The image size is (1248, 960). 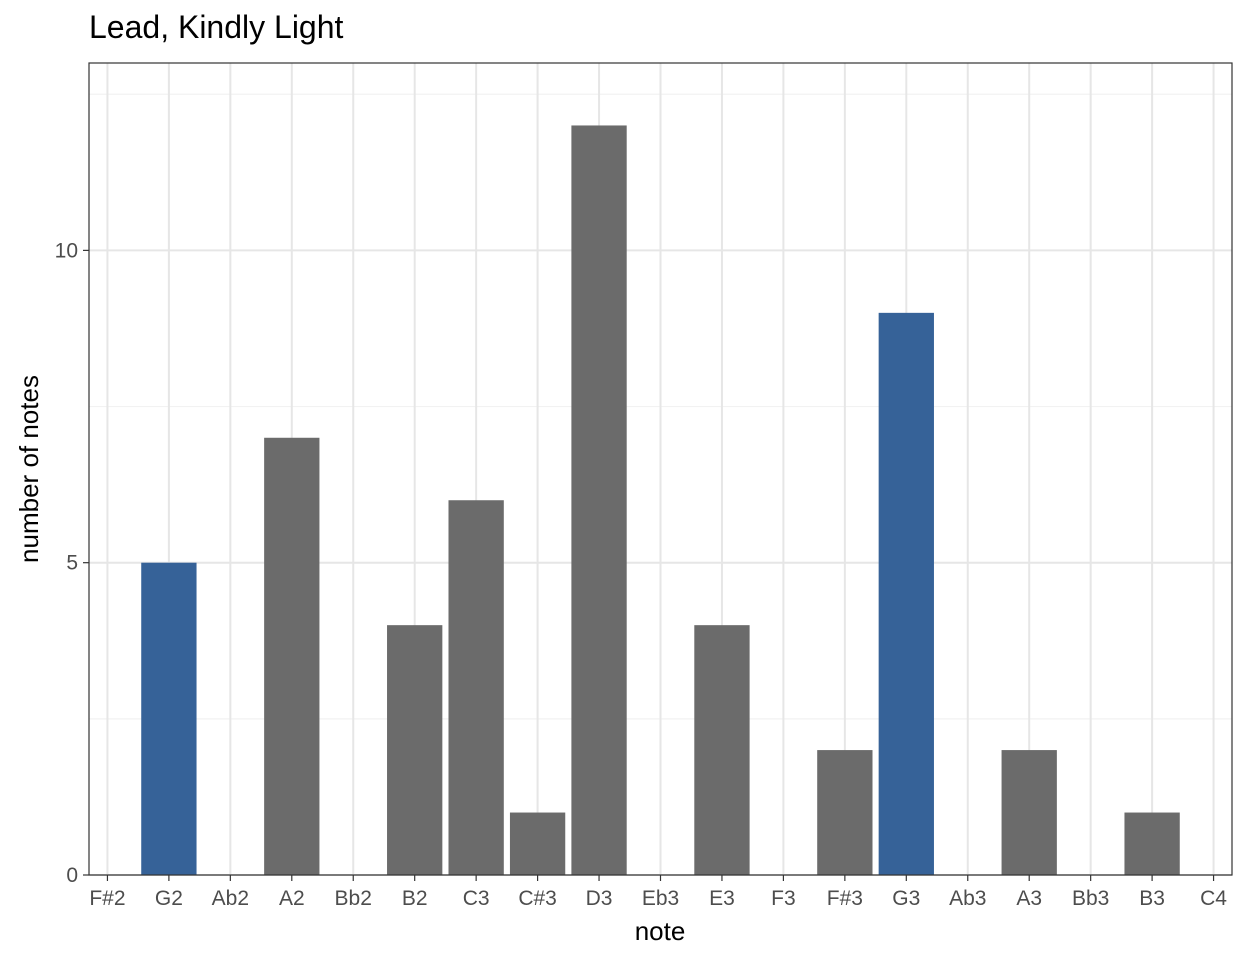 I want to click on bar-a3, so click(x=1029, y=812).